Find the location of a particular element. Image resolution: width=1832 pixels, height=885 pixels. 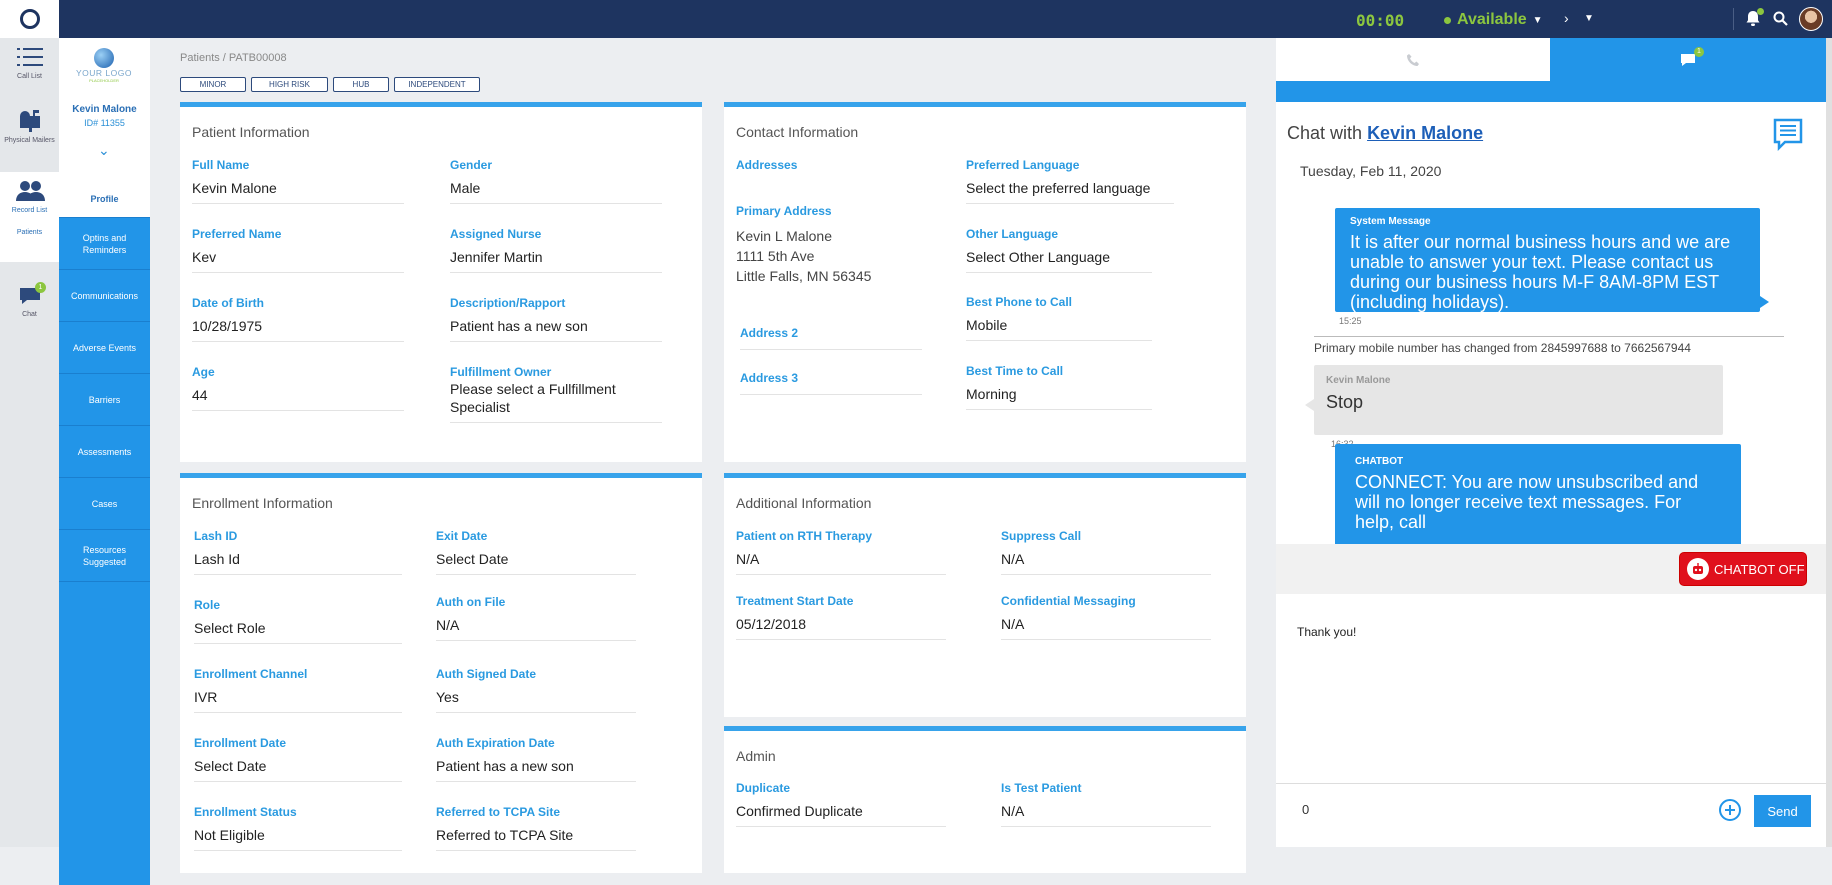

menu-optins-reminders: Optins and Reminders is located at coordinates (104, 244).